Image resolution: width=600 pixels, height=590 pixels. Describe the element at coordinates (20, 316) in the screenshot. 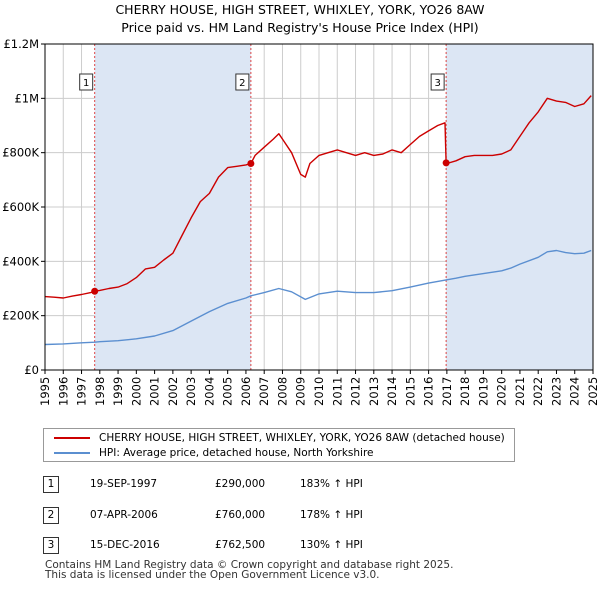

I see `y-tick-label: £200K` at that location.